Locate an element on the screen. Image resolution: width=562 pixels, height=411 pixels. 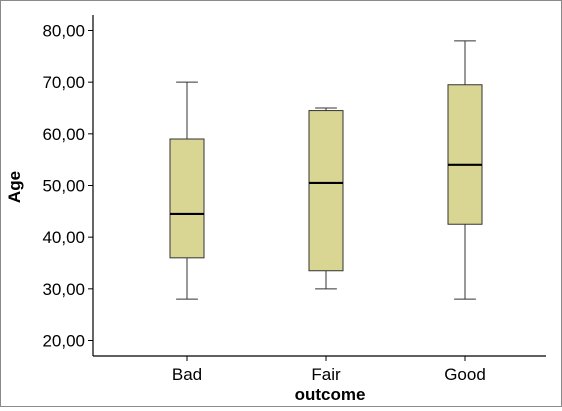
x-tick-label: Bad is located at coordinates (187, 374).